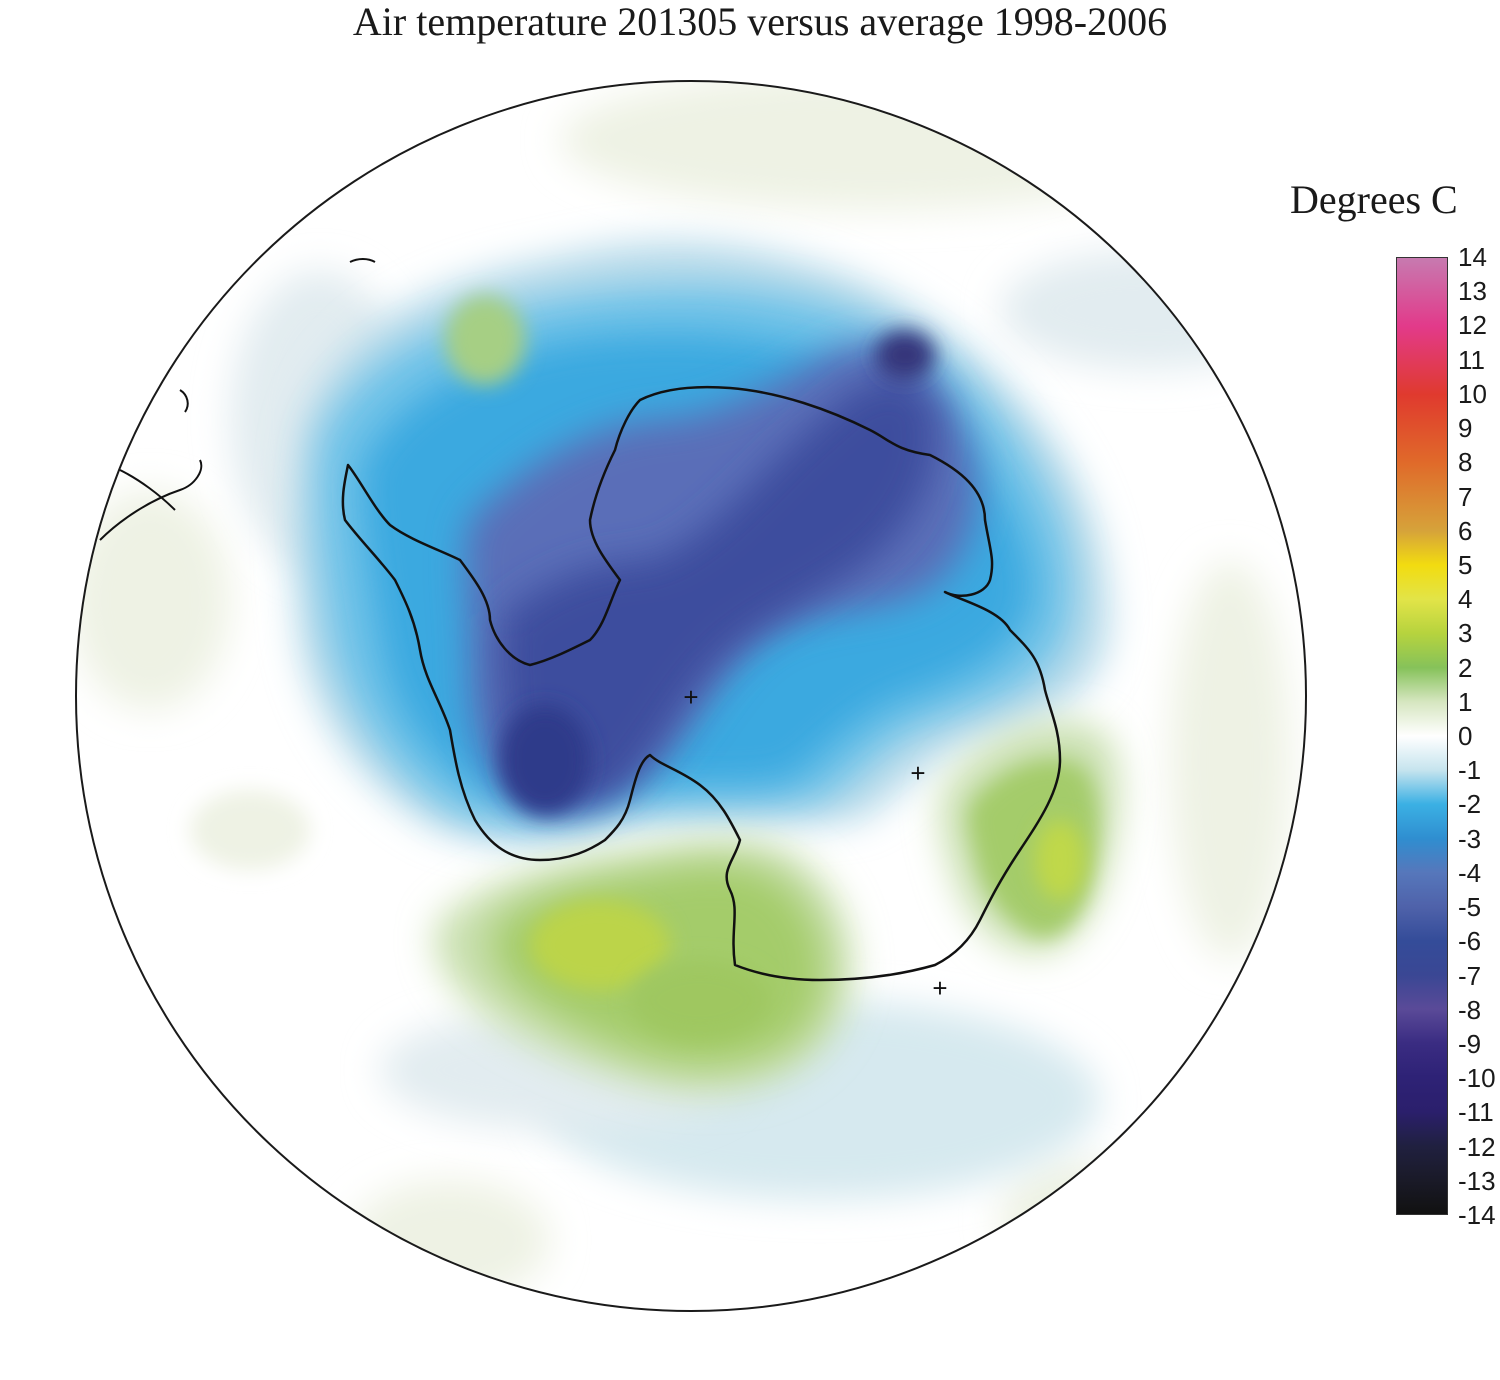 The image size is (1500, 1380). What do you see at coordinates (1374, 199) in the screenshot?
I see `legend-title: Degrees C` at bounding box center [1374, 199].